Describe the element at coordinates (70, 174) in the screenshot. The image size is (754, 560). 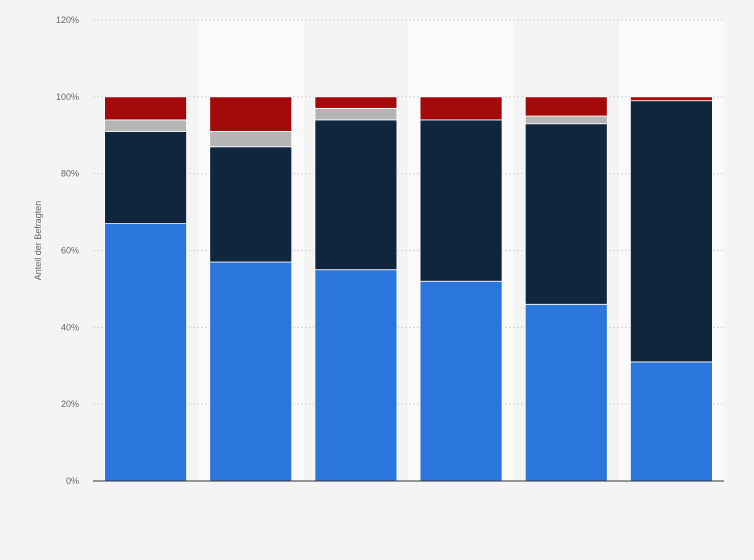
I see `y-tick-label-80: 80%` at that location.